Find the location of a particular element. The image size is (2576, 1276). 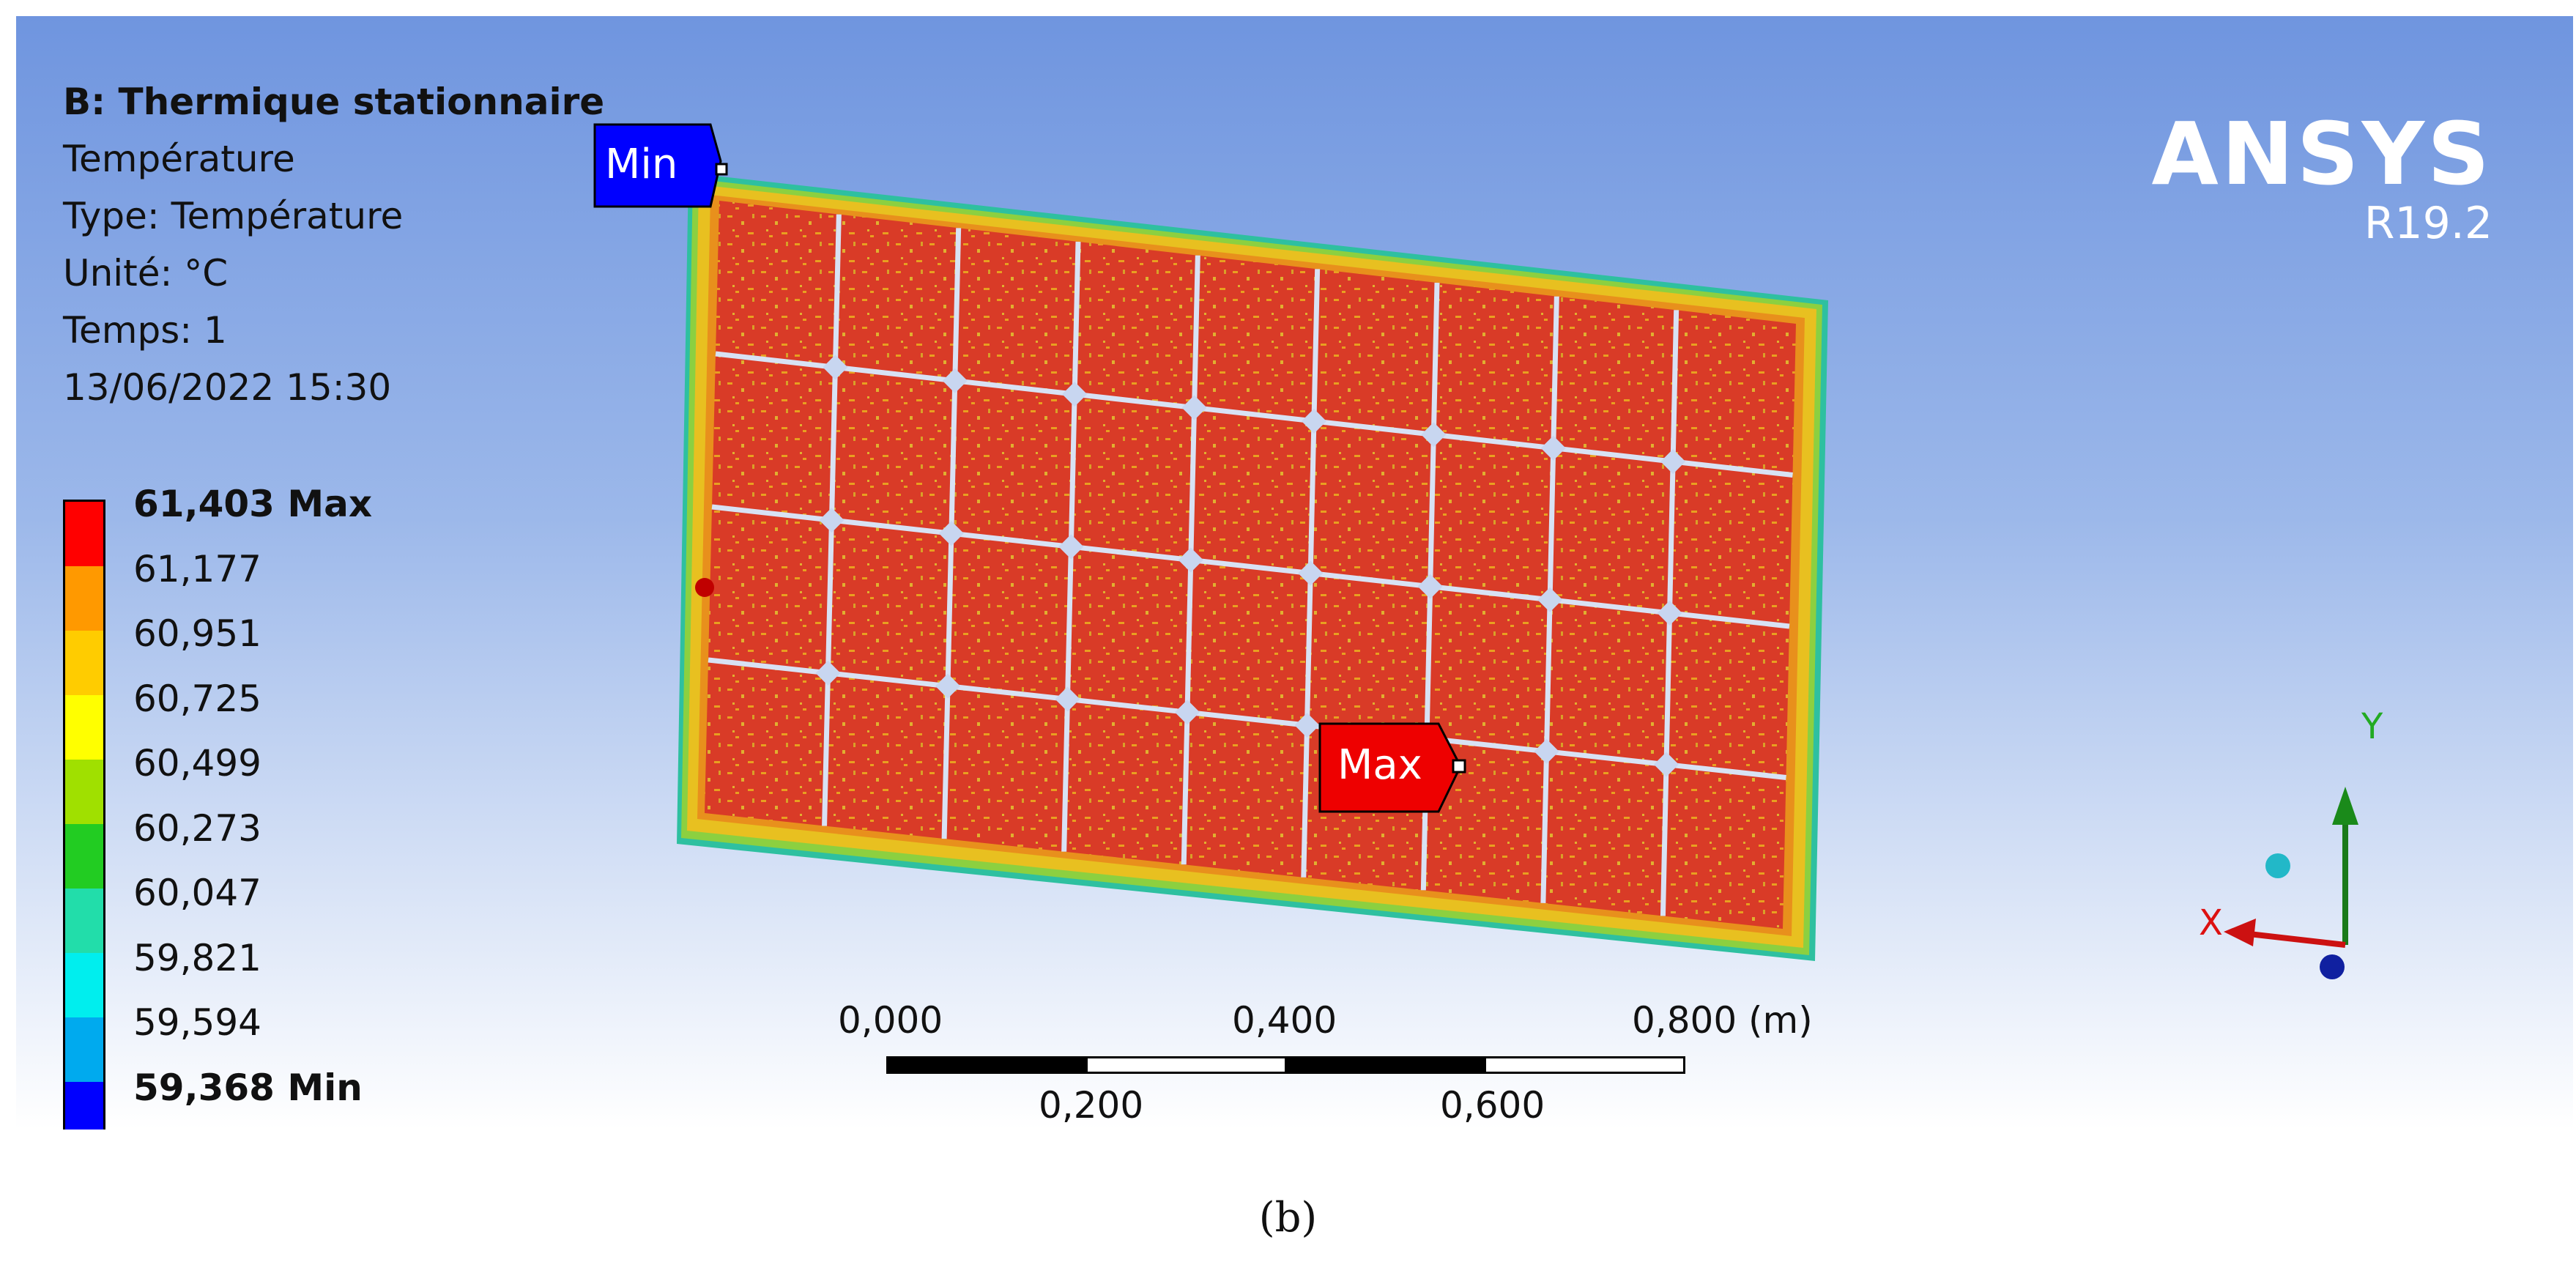

triad-y-arrow is located at coordinates (2345, 806).